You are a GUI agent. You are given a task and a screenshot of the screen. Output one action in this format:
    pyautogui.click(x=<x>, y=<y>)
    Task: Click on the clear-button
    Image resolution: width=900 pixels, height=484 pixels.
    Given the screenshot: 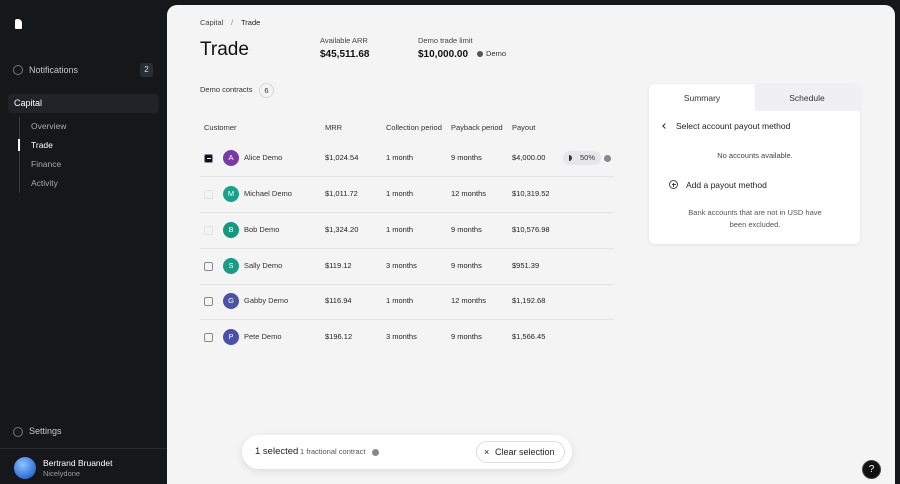 What is the action you would take?
    pyautogui.click(x=520, y=452)
    